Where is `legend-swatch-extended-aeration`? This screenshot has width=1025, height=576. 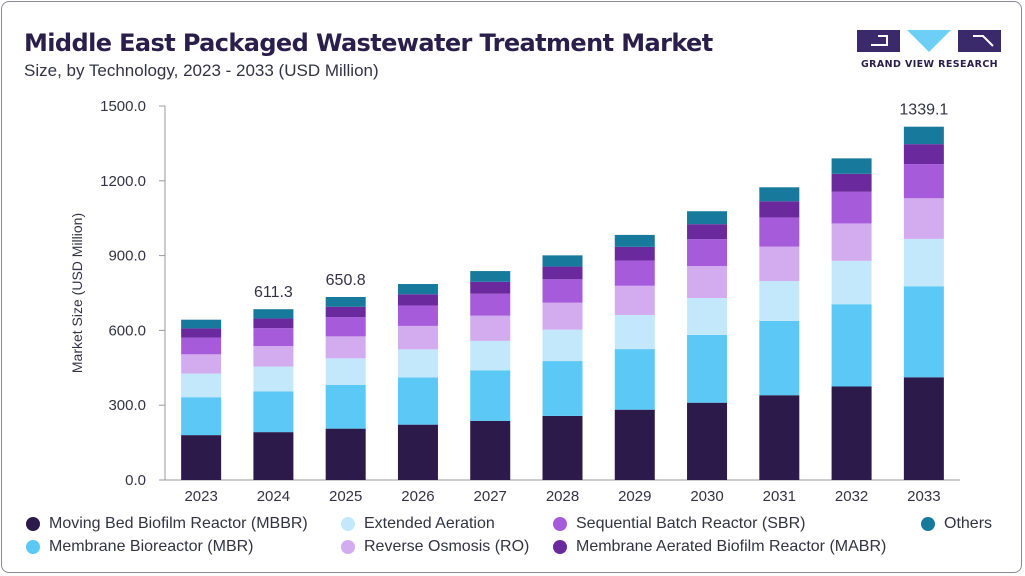 legend-swatch-extended-aeration is located at coordinates (348, 524).